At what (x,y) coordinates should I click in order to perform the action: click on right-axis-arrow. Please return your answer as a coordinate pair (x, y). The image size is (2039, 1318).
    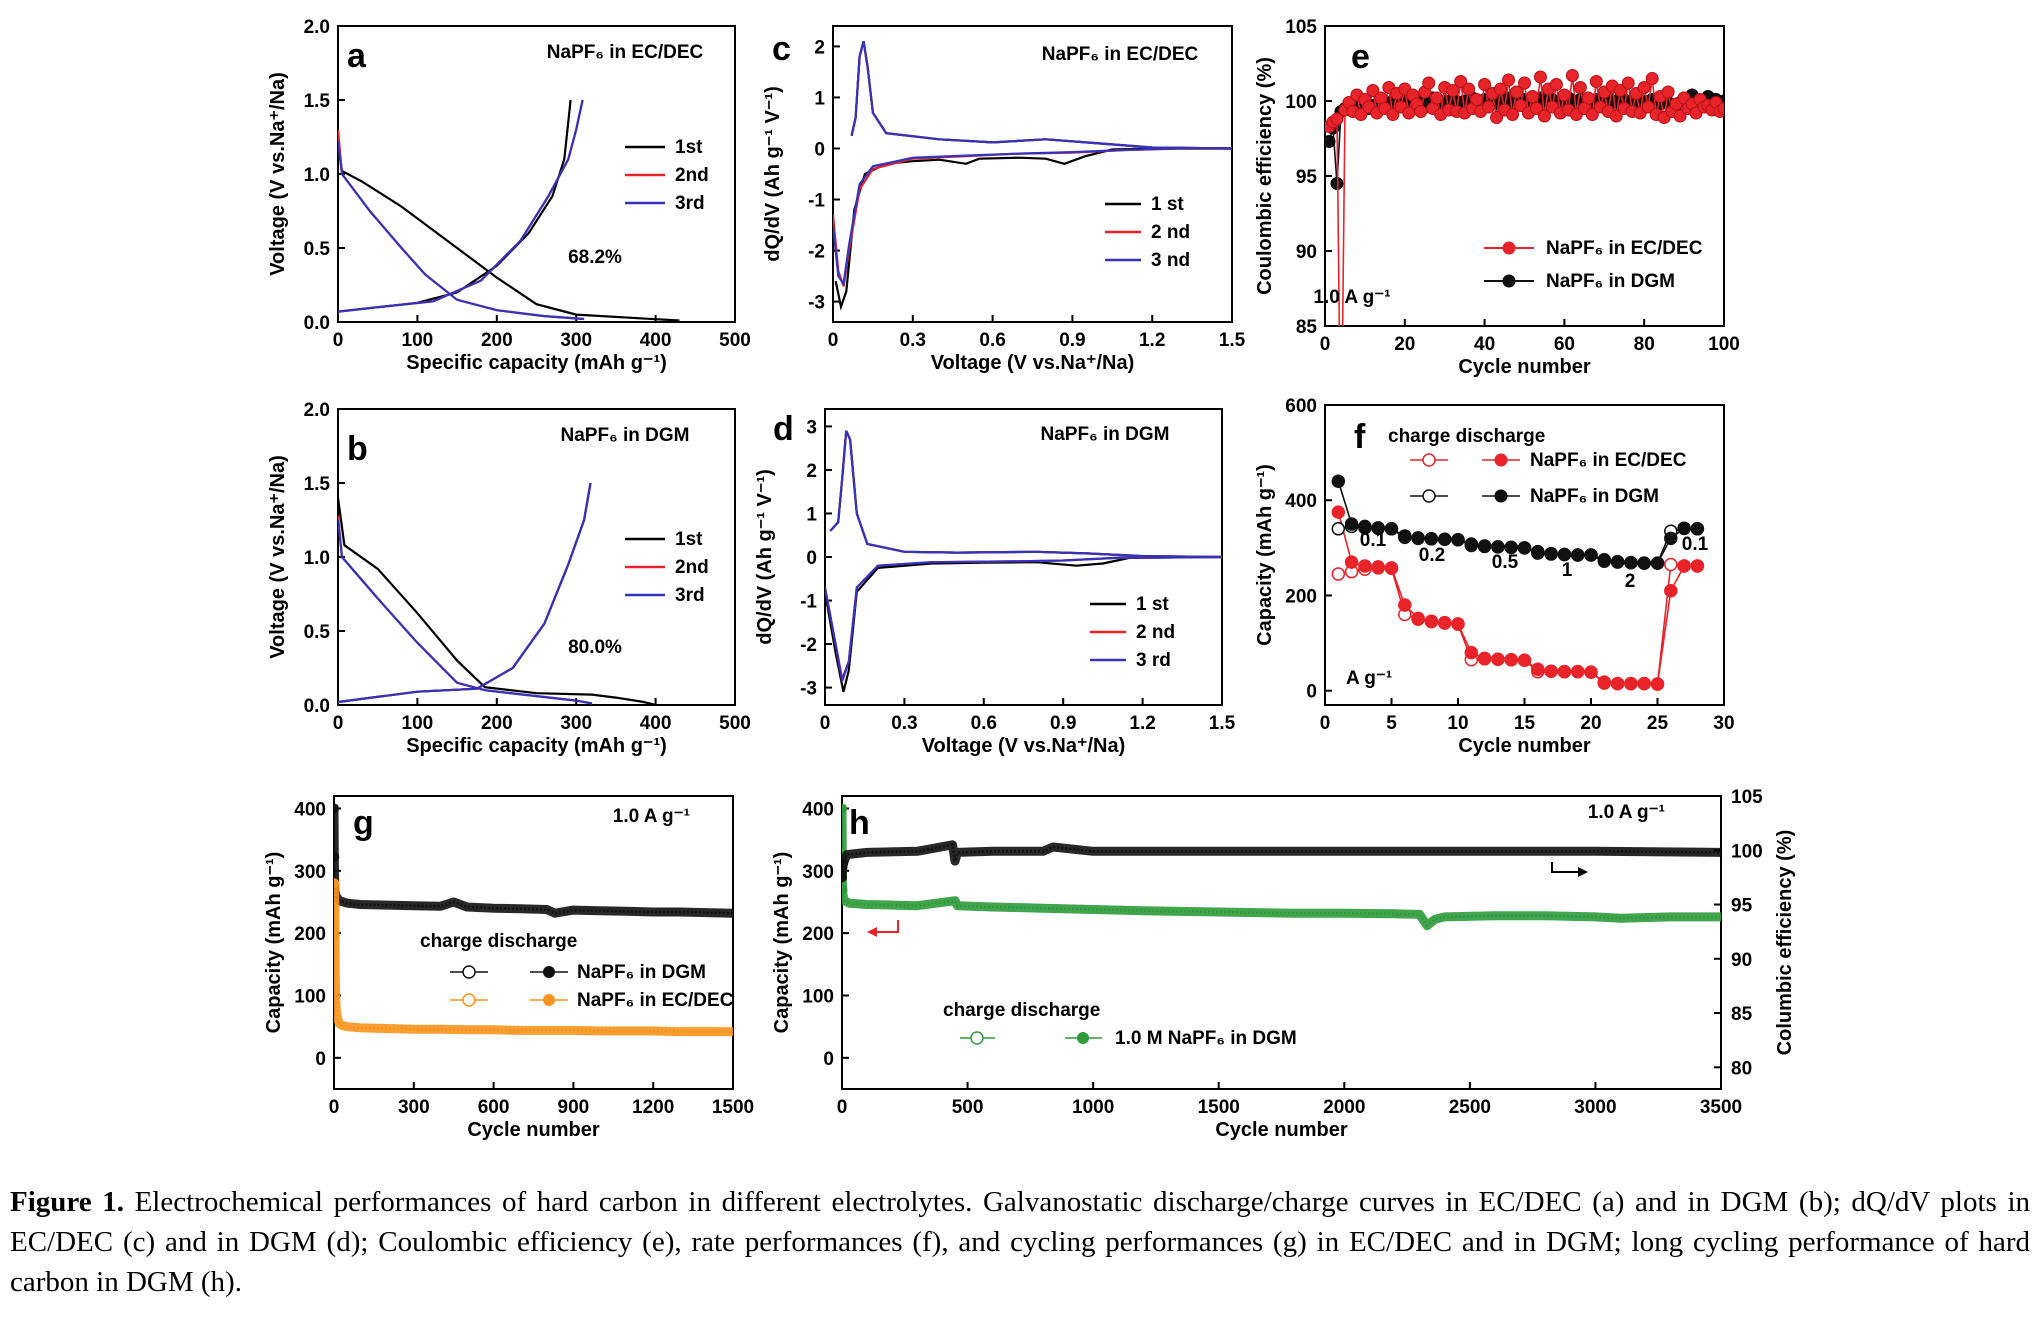
    Looking at the image, I should click on (1564, 867).